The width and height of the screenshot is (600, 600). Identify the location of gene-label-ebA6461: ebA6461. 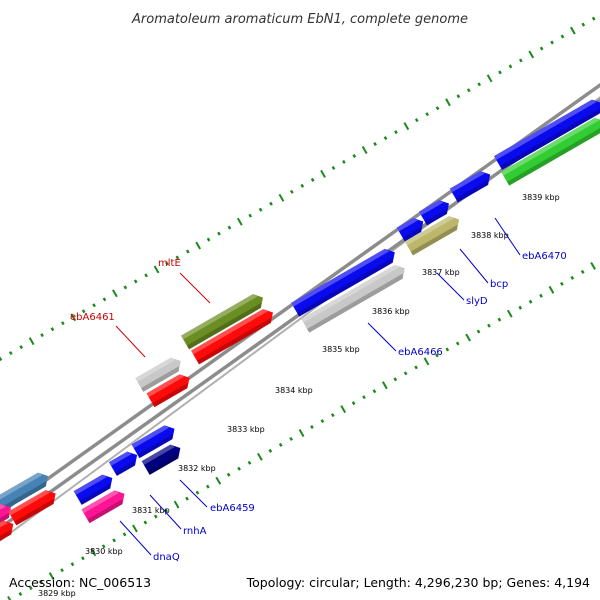
(92, 317).